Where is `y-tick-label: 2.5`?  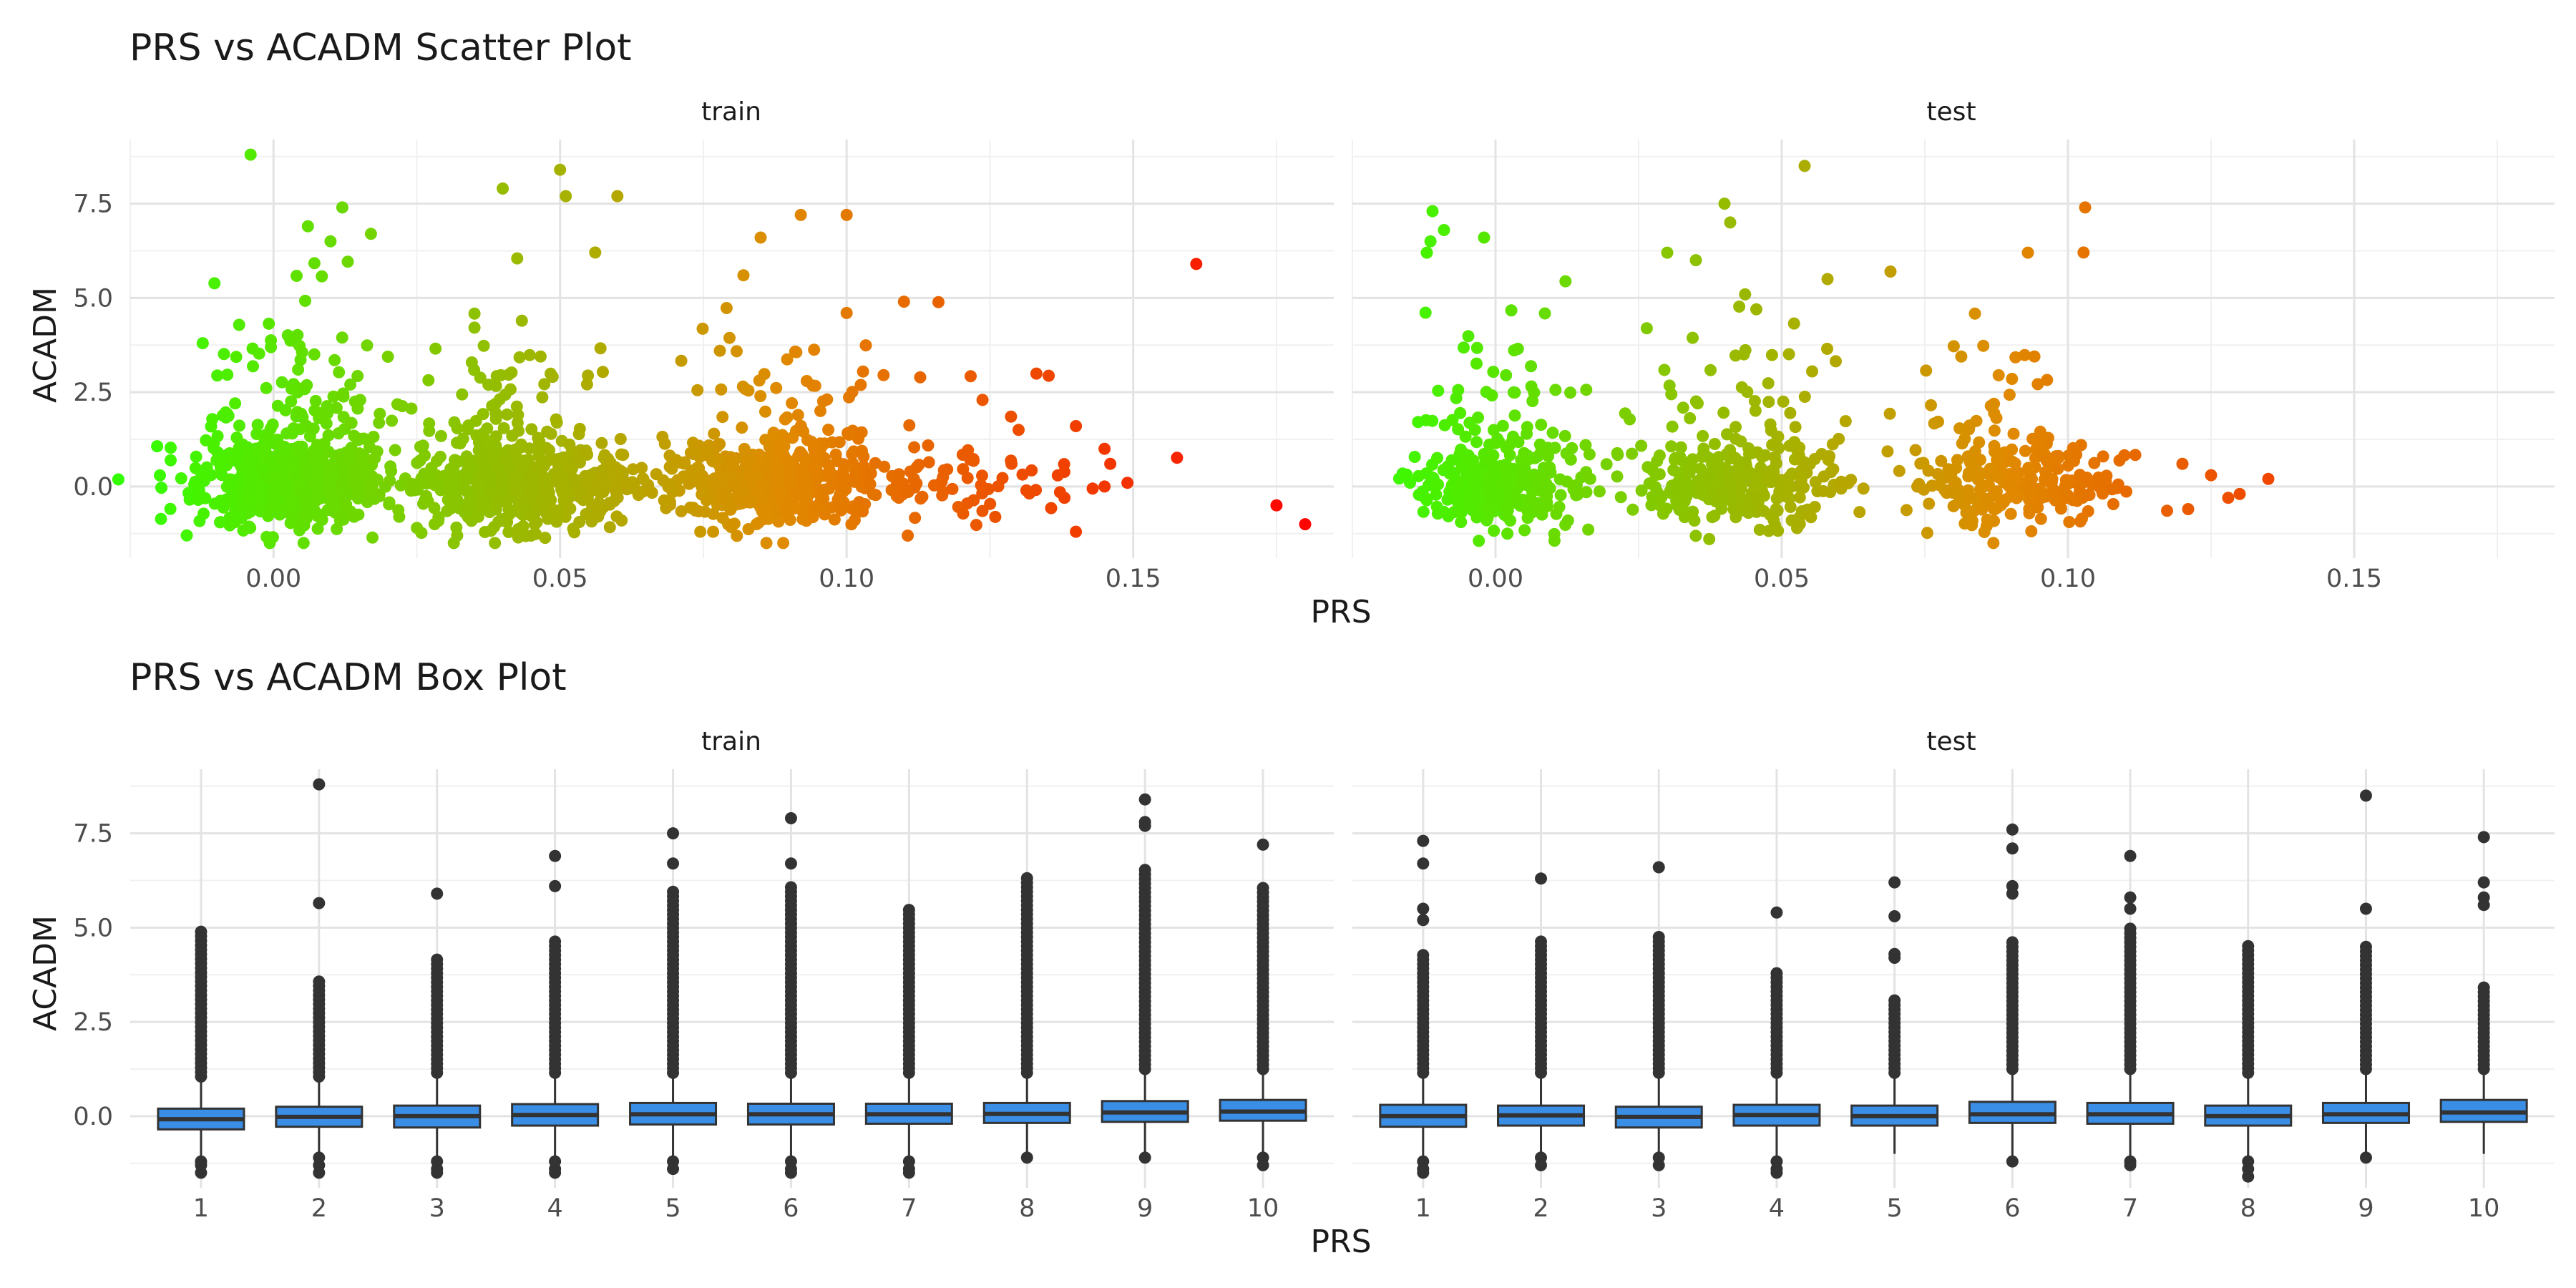
y-tick-label: 2.5 is located at coordinates (93, 393).